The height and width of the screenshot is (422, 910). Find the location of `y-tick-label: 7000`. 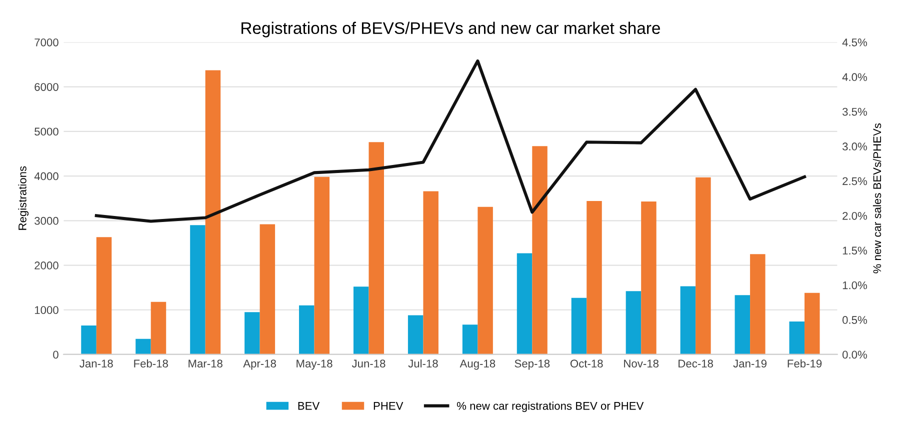

y-tick-label: 7000 is located at coordinates (46, 42).